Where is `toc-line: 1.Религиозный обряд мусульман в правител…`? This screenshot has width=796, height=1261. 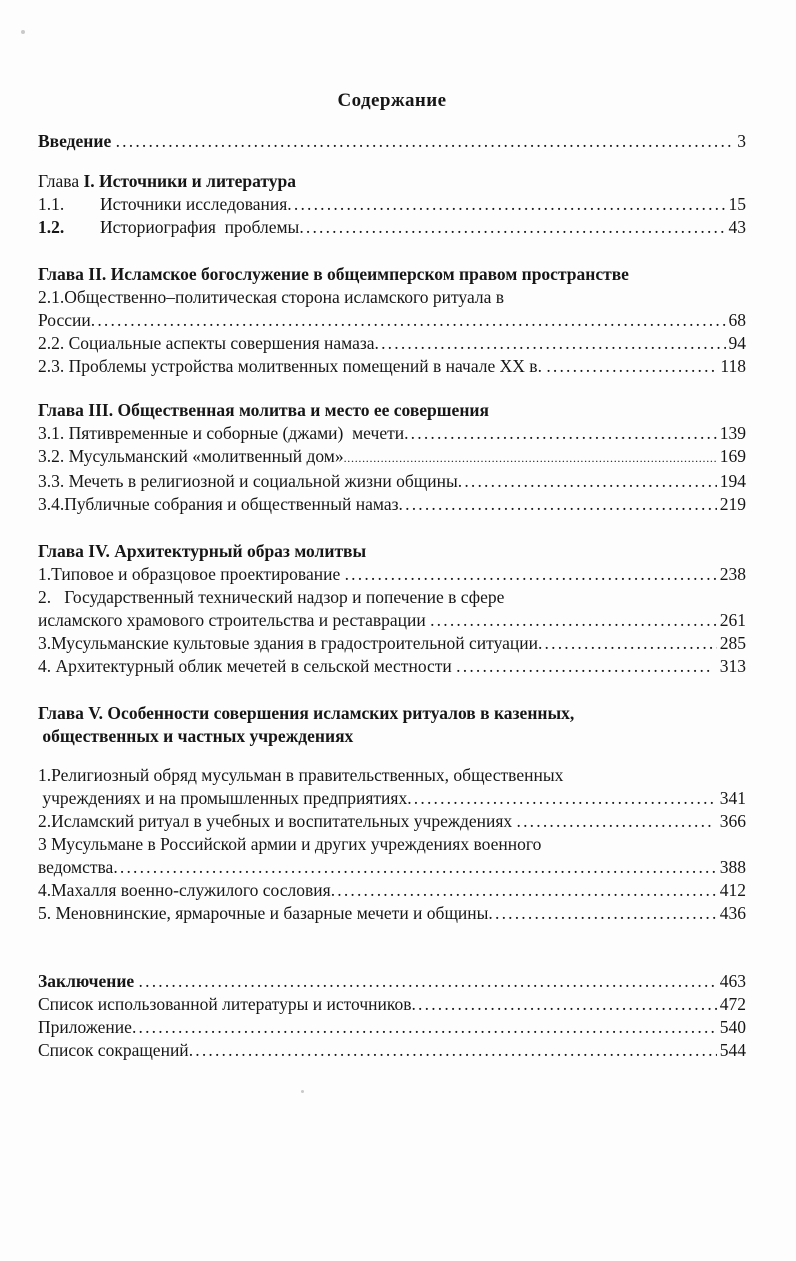 toc-line: 1.Религиозный обряд мусульман в правител… is located at coordinates (392, 775).